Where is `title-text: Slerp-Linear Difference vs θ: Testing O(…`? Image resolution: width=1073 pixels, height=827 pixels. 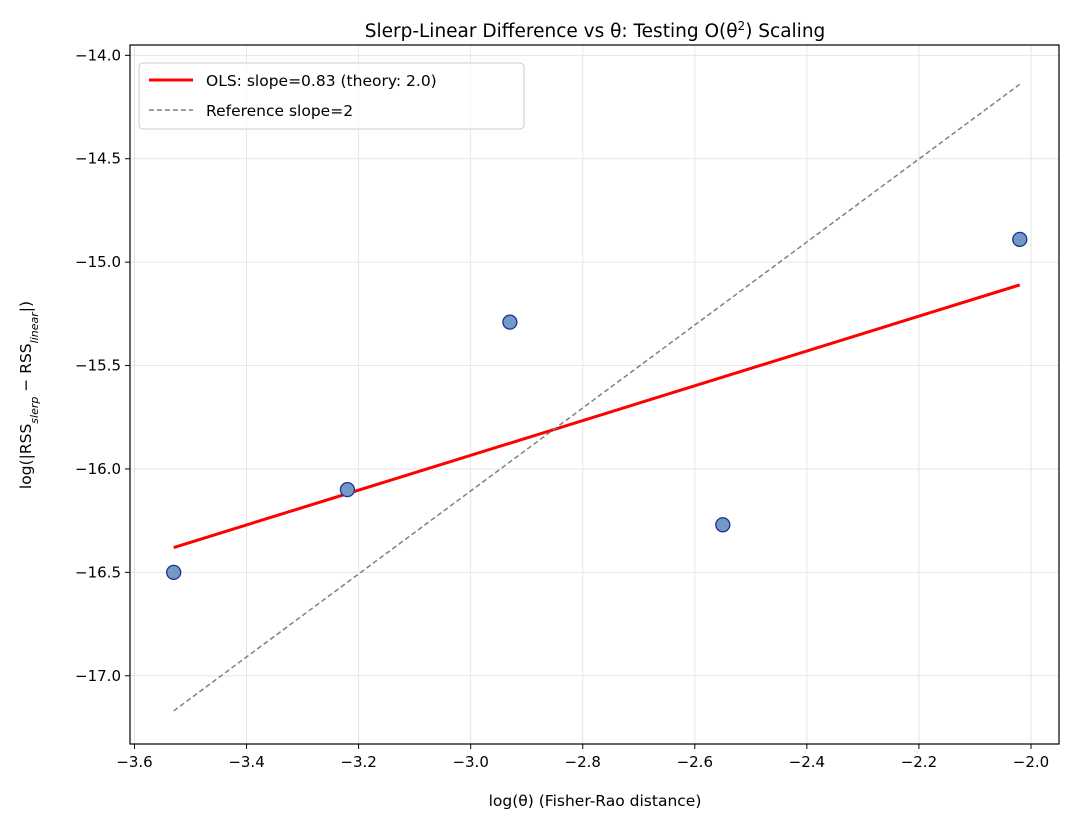
title-text: Slerp-Linear Difference vs θ: Testing O(… is located at coordinates (551, 31).